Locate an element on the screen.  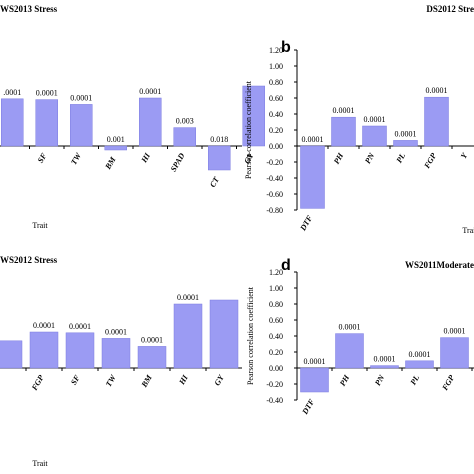
chart-c-category-label: HI is located at coordinates (183, 380).